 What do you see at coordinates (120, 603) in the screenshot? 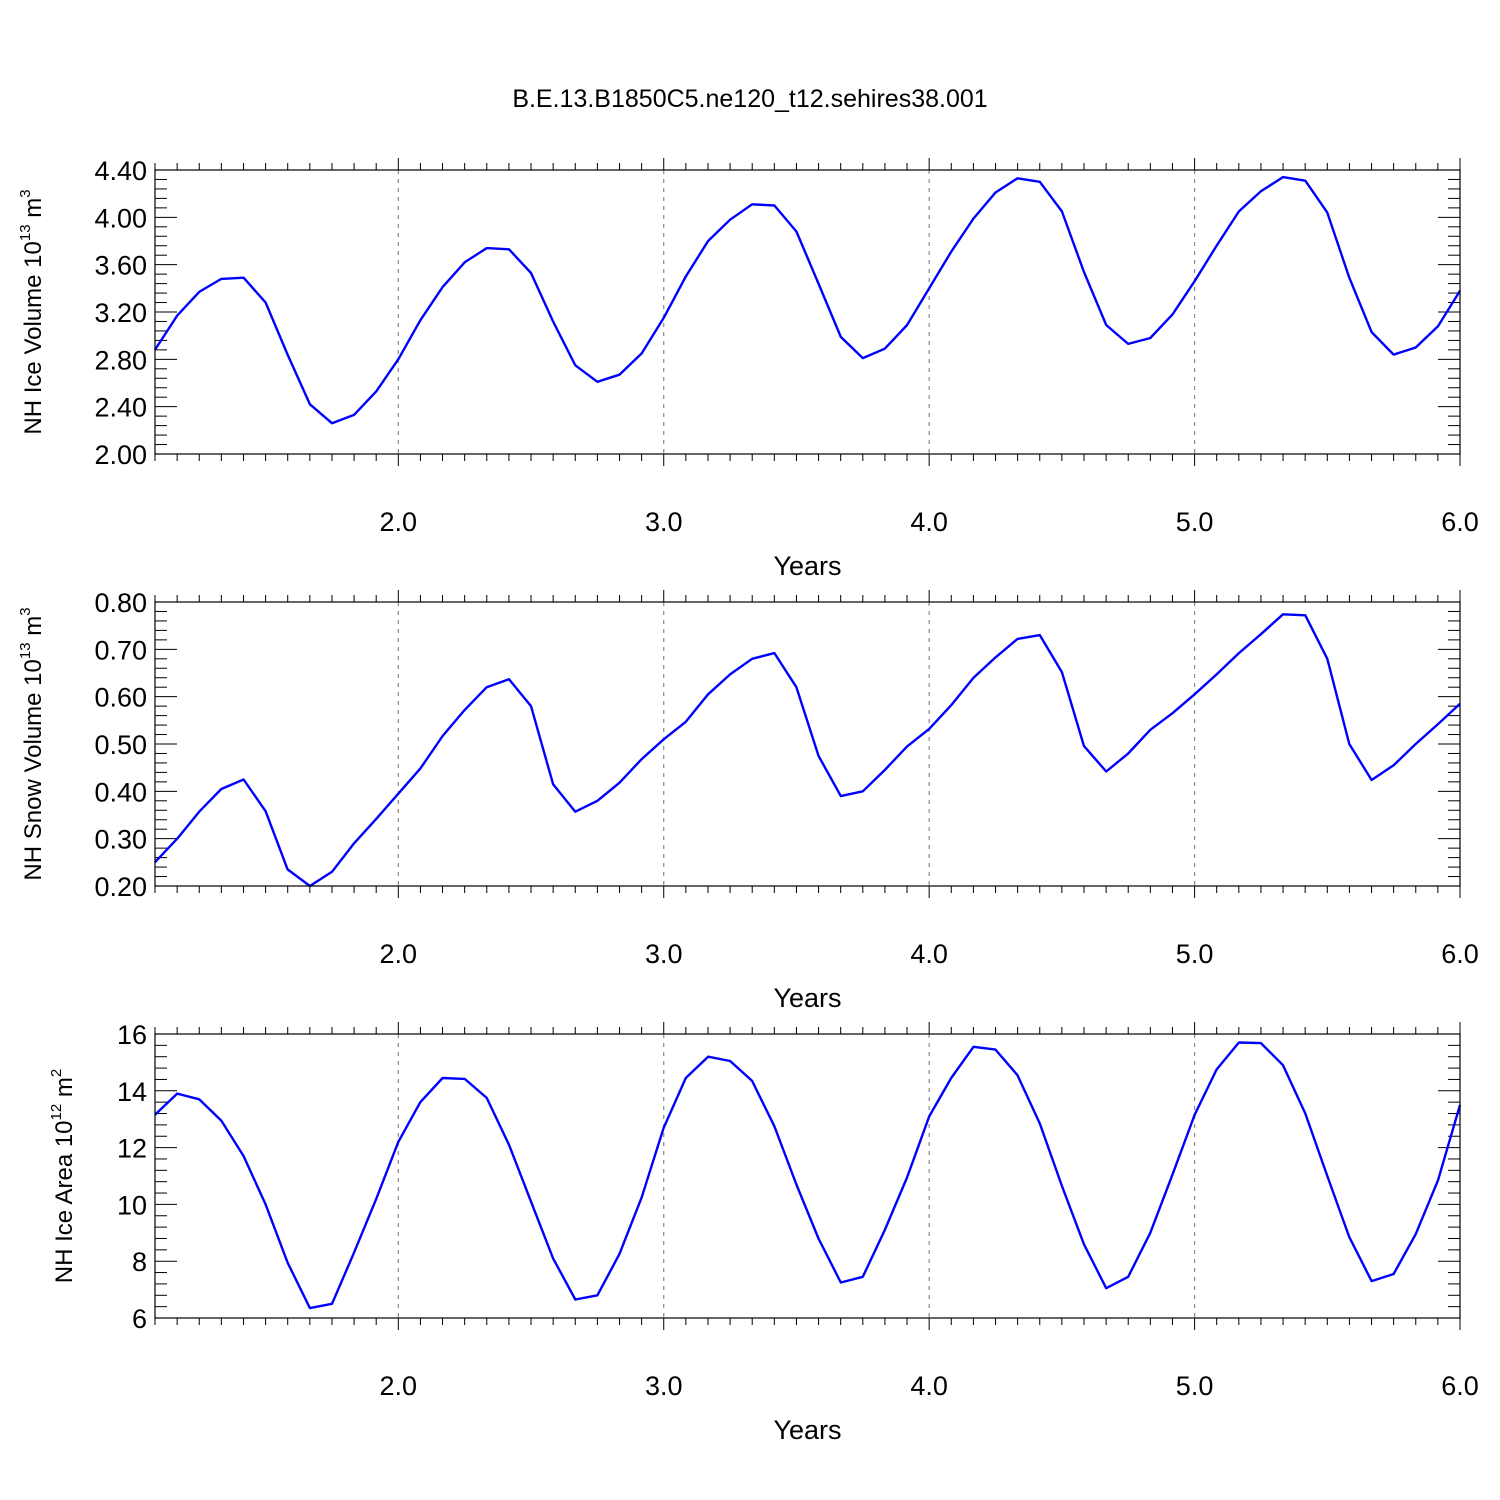
I see `y-tick-label: 0.80` at bounding box center [120, 603].